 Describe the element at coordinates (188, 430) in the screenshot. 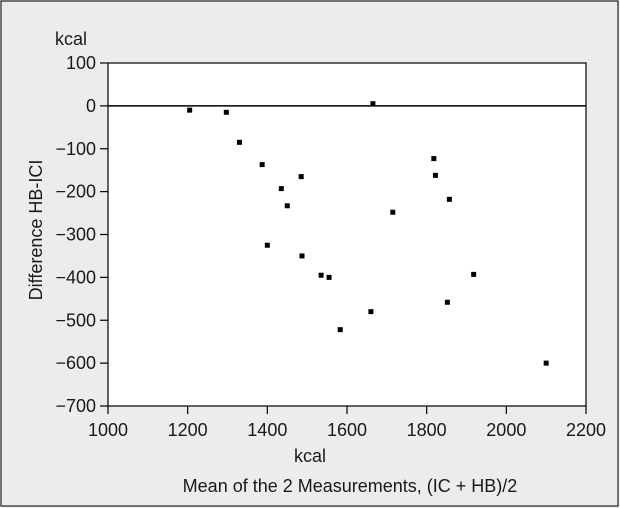

I see `x-tick-label: 1200` at that location.